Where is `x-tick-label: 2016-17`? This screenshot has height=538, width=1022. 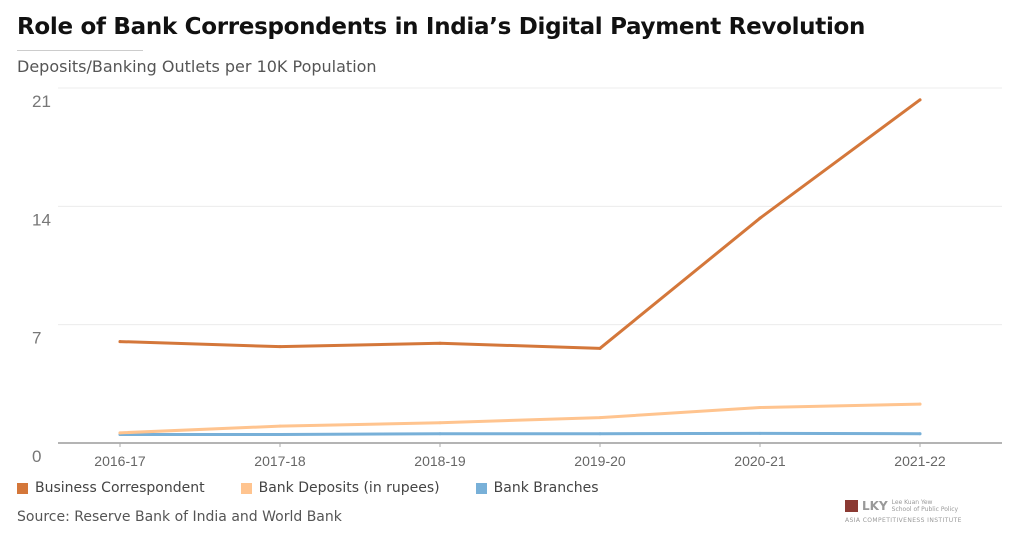 x-tick-label: 2016-17 is located at coordinates (120, 461).